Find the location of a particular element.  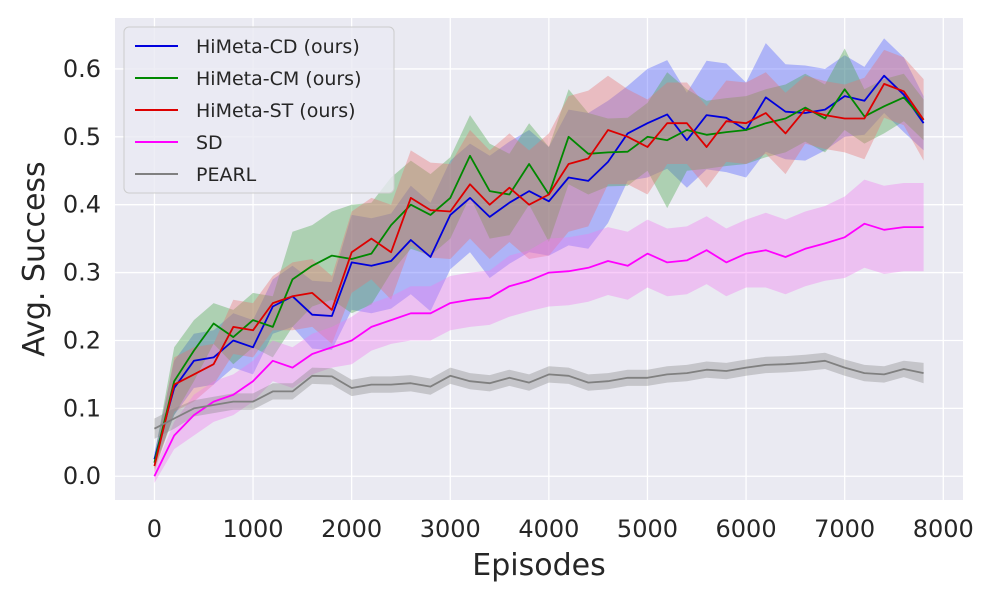

y-tick-label: 0.6 is located at coordinates (82, 69).